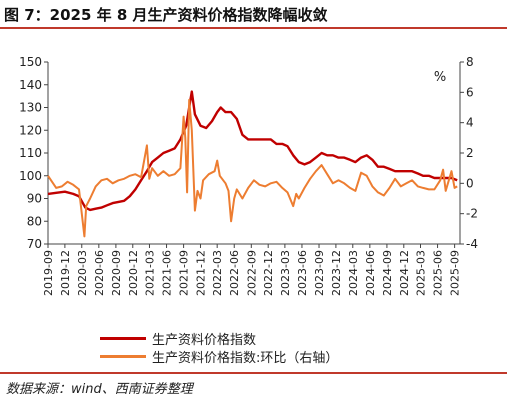 The height and width of the screenshot is (404, 507). What do you see at coordinates (420, 273) in the screenshot?
I see `x-tick-label: 2025-03` at bounding box center [420, 273].